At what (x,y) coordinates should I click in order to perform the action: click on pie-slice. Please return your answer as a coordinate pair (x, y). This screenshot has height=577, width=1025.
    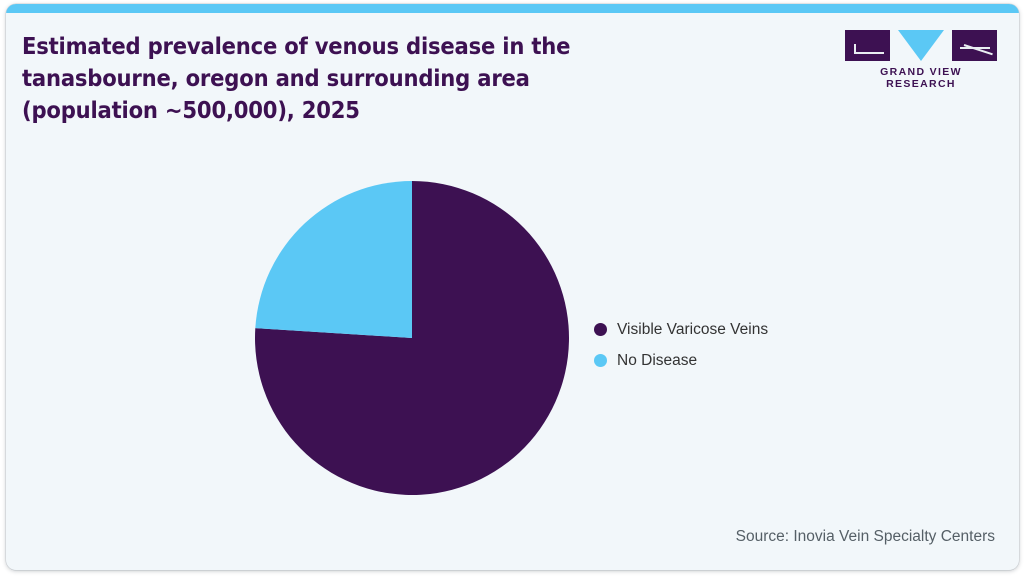
    Looking at the image, I should click on (333, 259).